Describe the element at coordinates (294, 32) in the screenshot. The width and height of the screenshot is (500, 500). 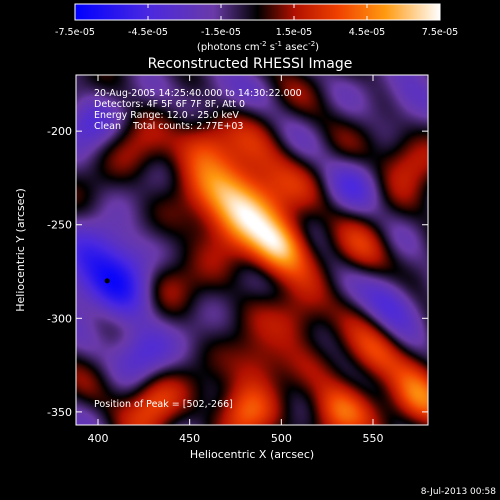
I see `colorbar-tick-label: 1.5e-05` at that location.